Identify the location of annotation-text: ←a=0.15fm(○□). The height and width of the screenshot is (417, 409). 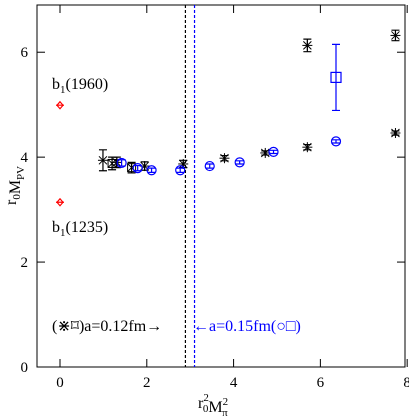
(247, 326).